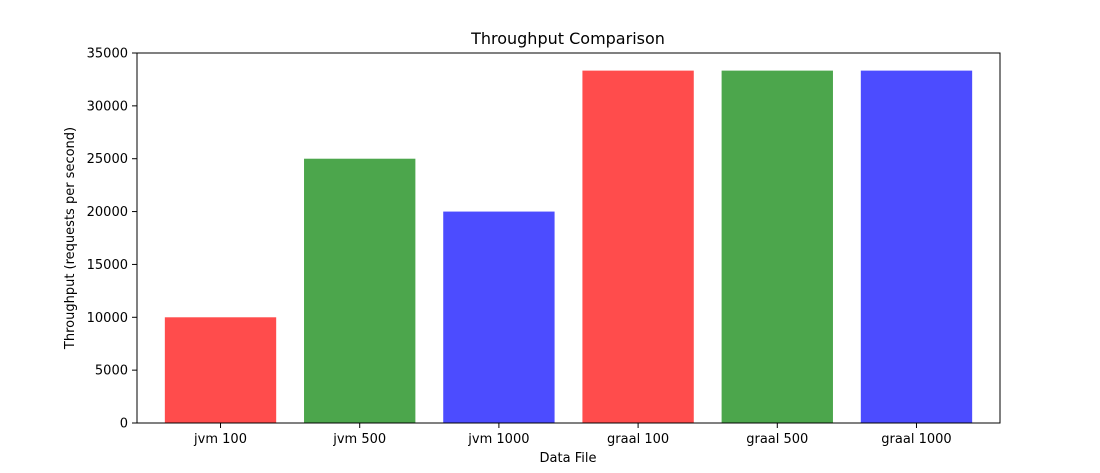  I want to click on x-tick-label: graal 1000, so click(916, 439).